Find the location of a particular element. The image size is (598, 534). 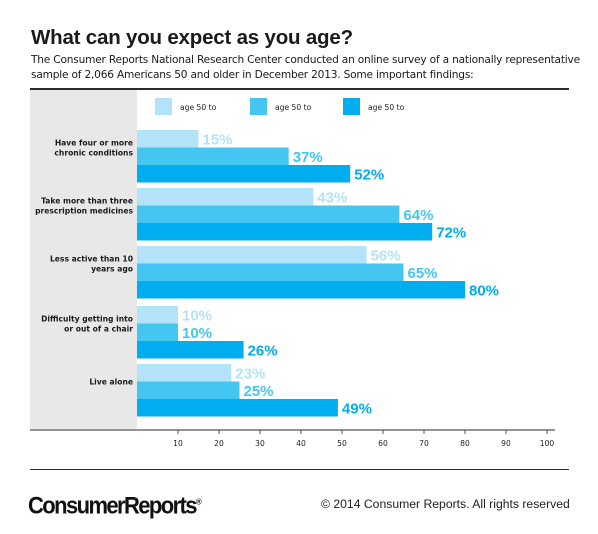

consumer-reports-logo: ConsumerReports® is located at coordinates (115, 506).